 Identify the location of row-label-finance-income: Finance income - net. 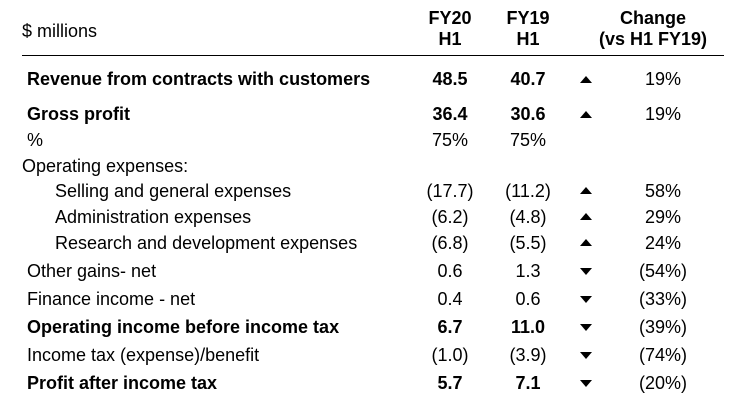
(111, 299).